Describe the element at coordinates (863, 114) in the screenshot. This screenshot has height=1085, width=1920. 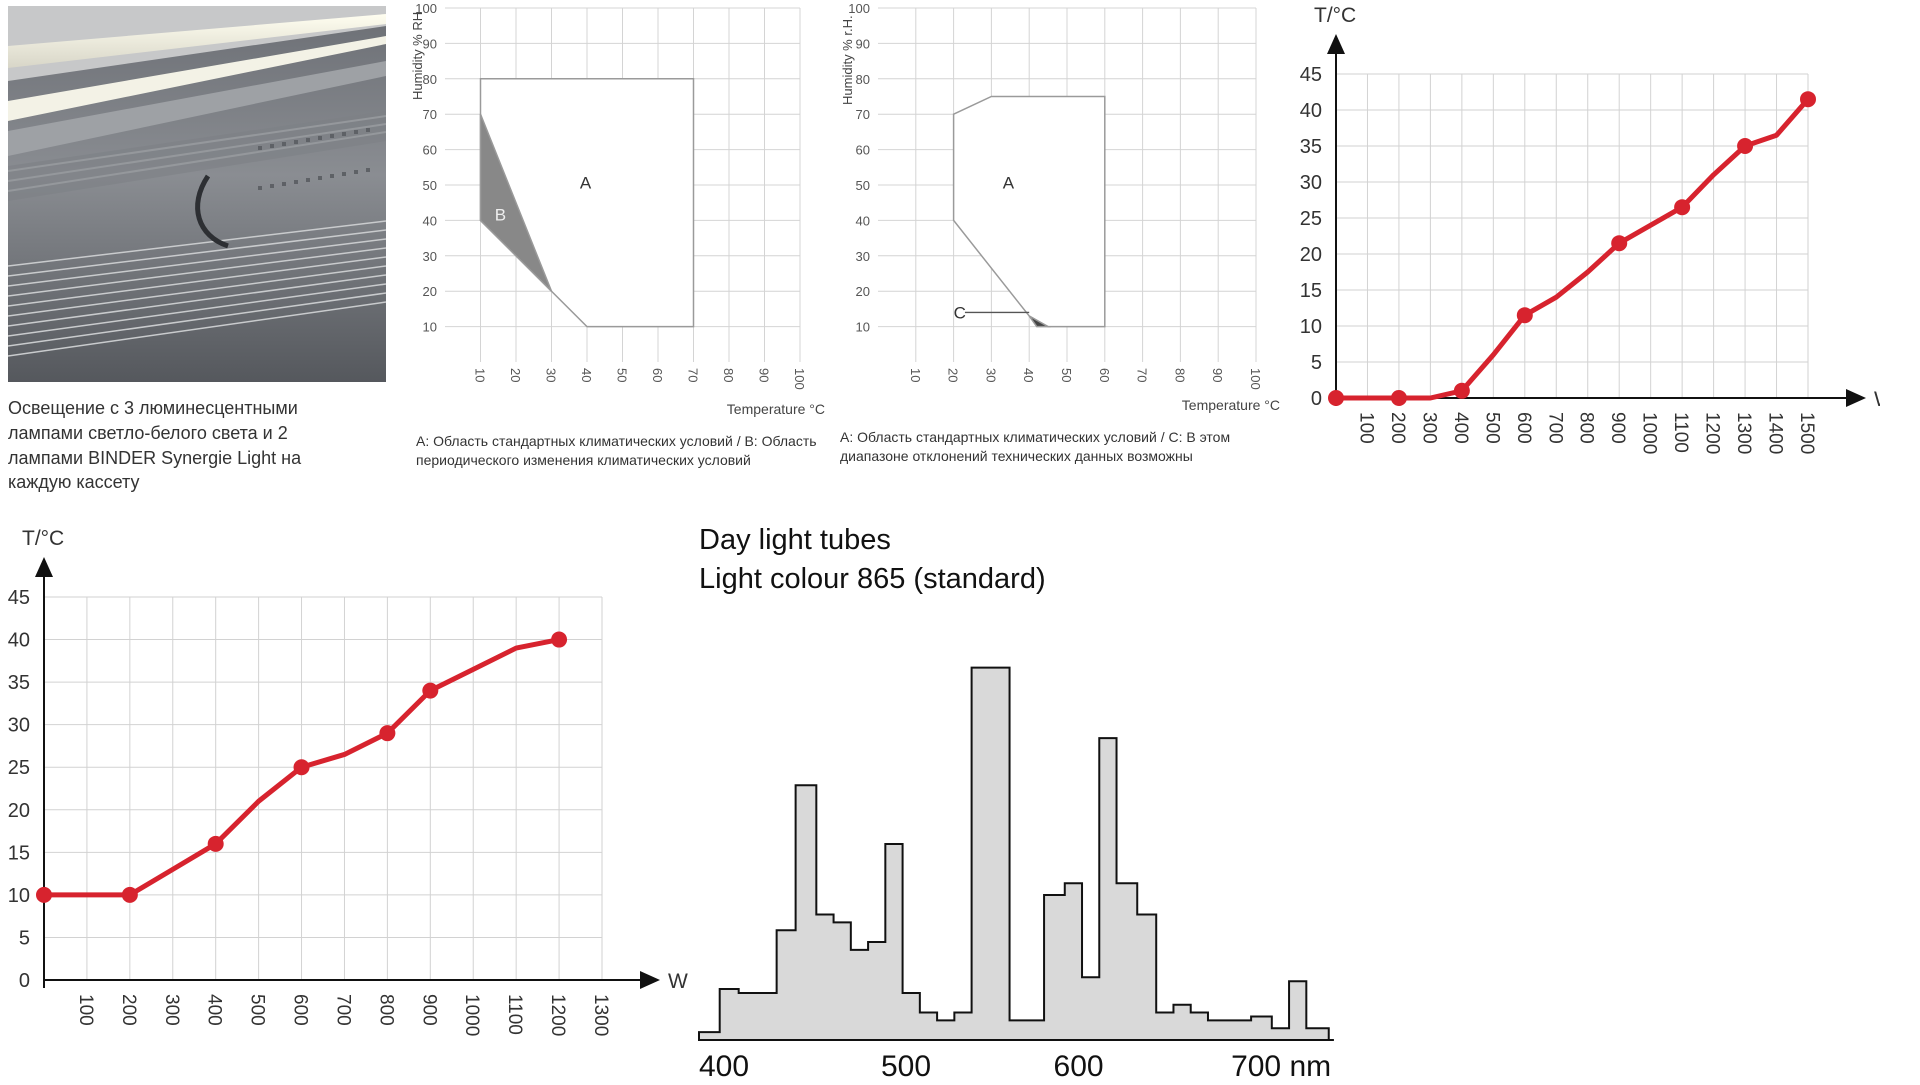
I see `y-tick-label: 70` at that location.